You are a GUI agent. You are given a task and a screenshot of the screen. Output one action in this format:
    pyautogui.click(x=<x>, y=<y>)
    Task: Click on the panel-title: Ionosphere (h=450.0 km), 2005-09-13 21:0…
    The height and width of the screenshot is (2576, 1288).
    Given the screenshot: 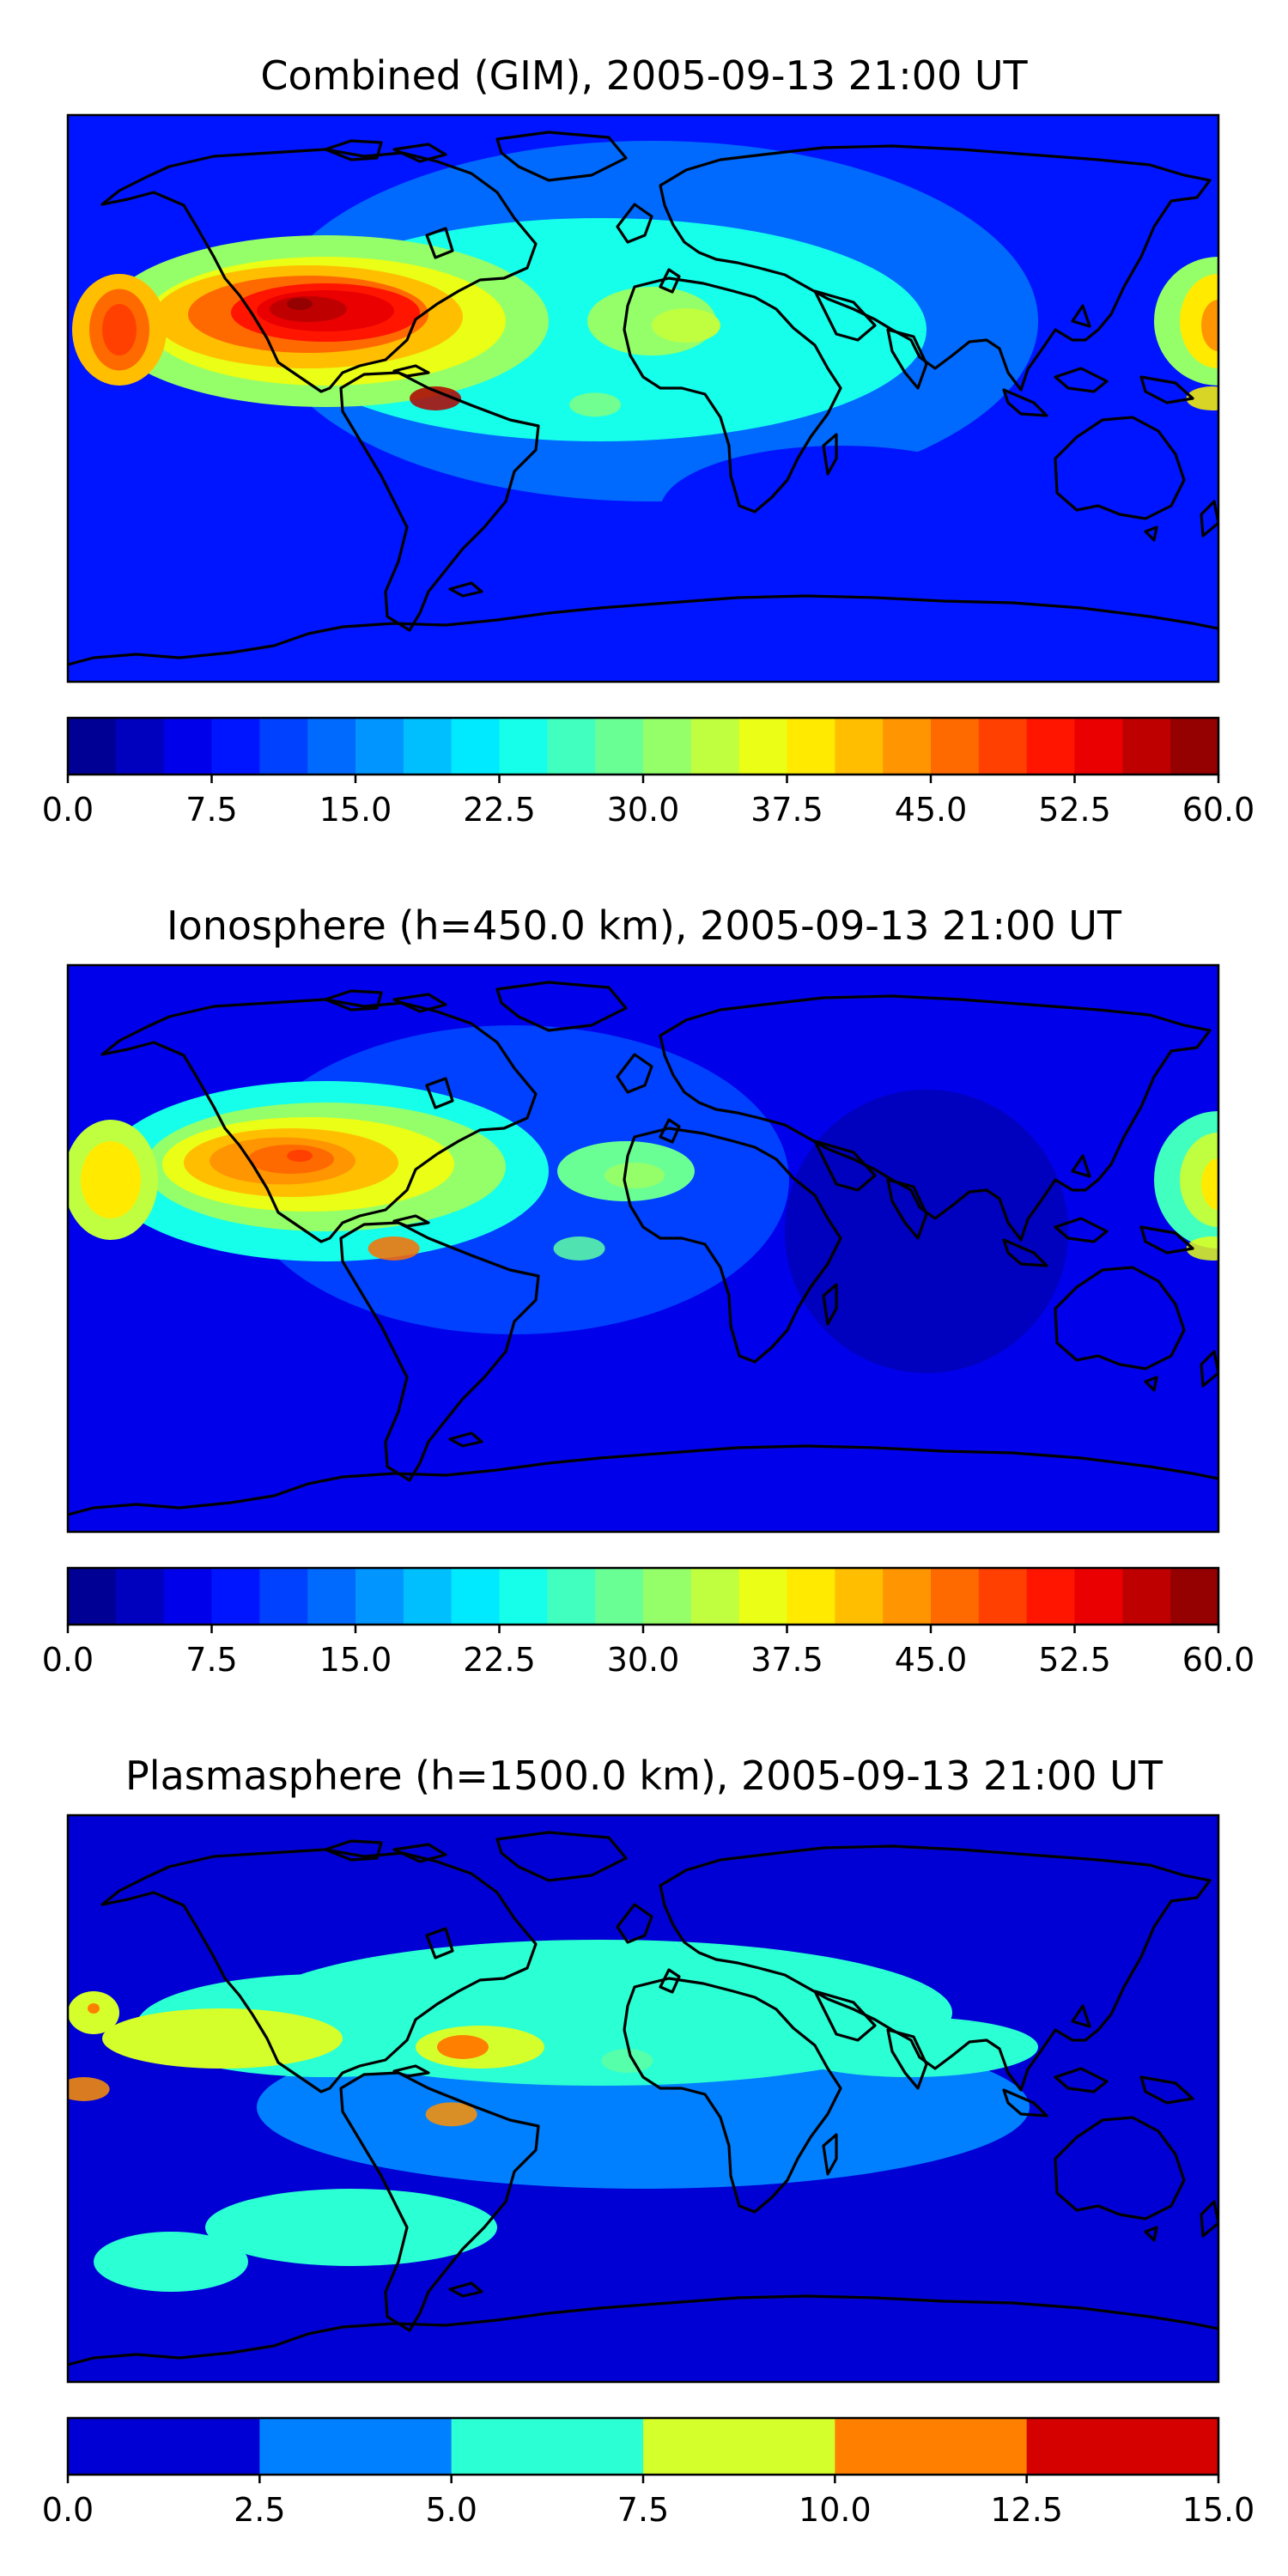 What is the action you would take?
    pyautogui.click(x=644, y=925)
    